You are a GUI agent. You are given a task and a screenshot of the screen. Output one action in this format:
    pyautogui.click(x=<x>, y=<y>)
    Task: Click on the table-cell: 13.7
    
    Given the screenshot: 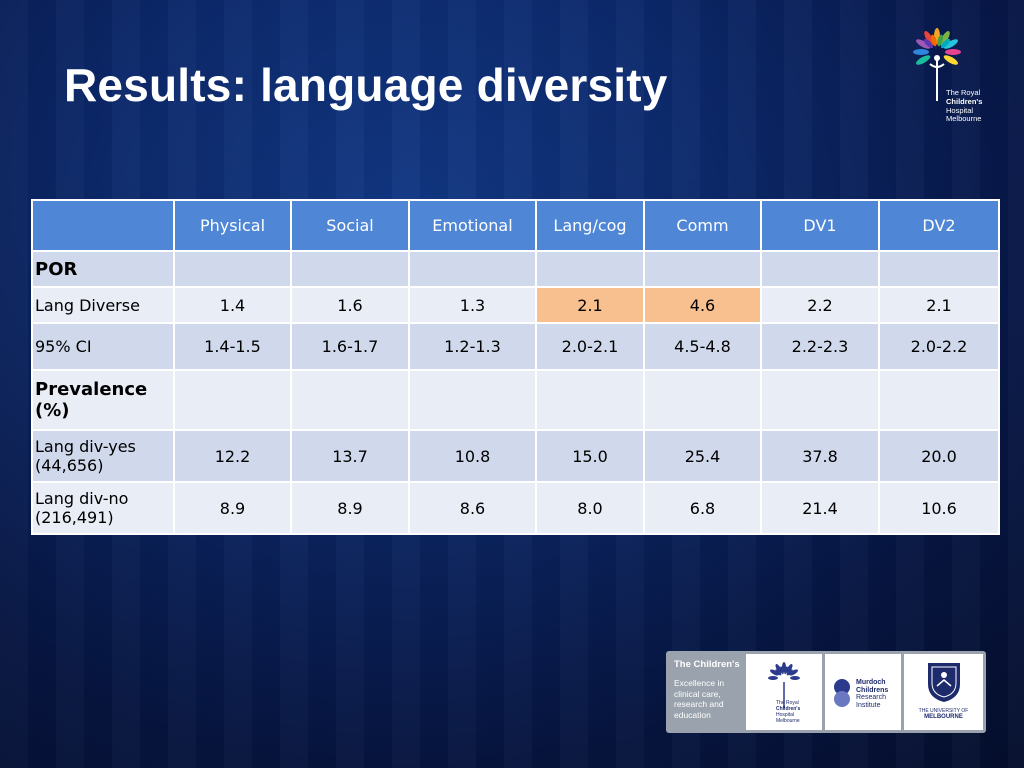 What is the action you would take?
    pyautogui.click(x=350, y=456)
    